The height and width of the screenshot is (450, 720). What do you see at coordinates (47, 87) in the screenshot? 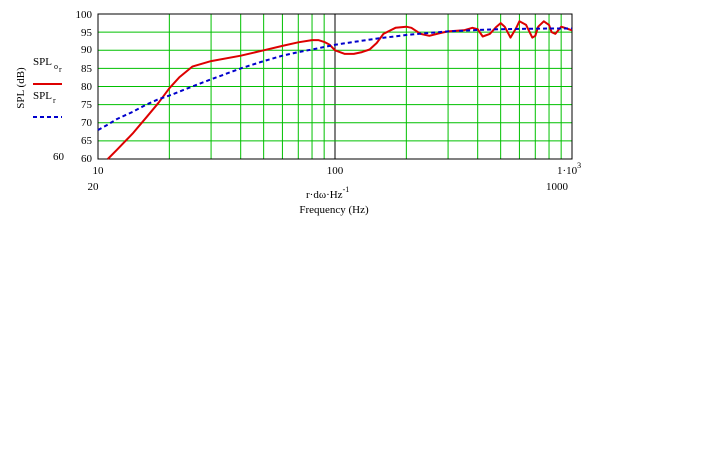
I see `legend: SPL or SPLr` at bounding box center [47, 87].